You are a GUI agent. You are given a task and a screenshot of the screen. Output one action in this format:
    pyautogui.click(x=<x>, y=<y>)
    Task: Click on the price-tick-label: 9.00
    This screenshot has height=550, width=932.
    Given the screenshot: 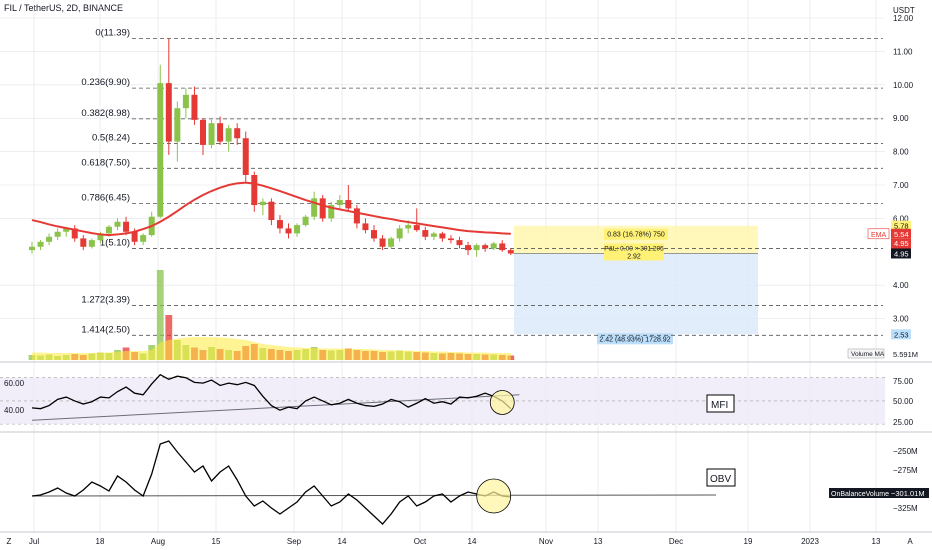 What is the action you would take?
    pyautogui.click(x=901, y=118)
    